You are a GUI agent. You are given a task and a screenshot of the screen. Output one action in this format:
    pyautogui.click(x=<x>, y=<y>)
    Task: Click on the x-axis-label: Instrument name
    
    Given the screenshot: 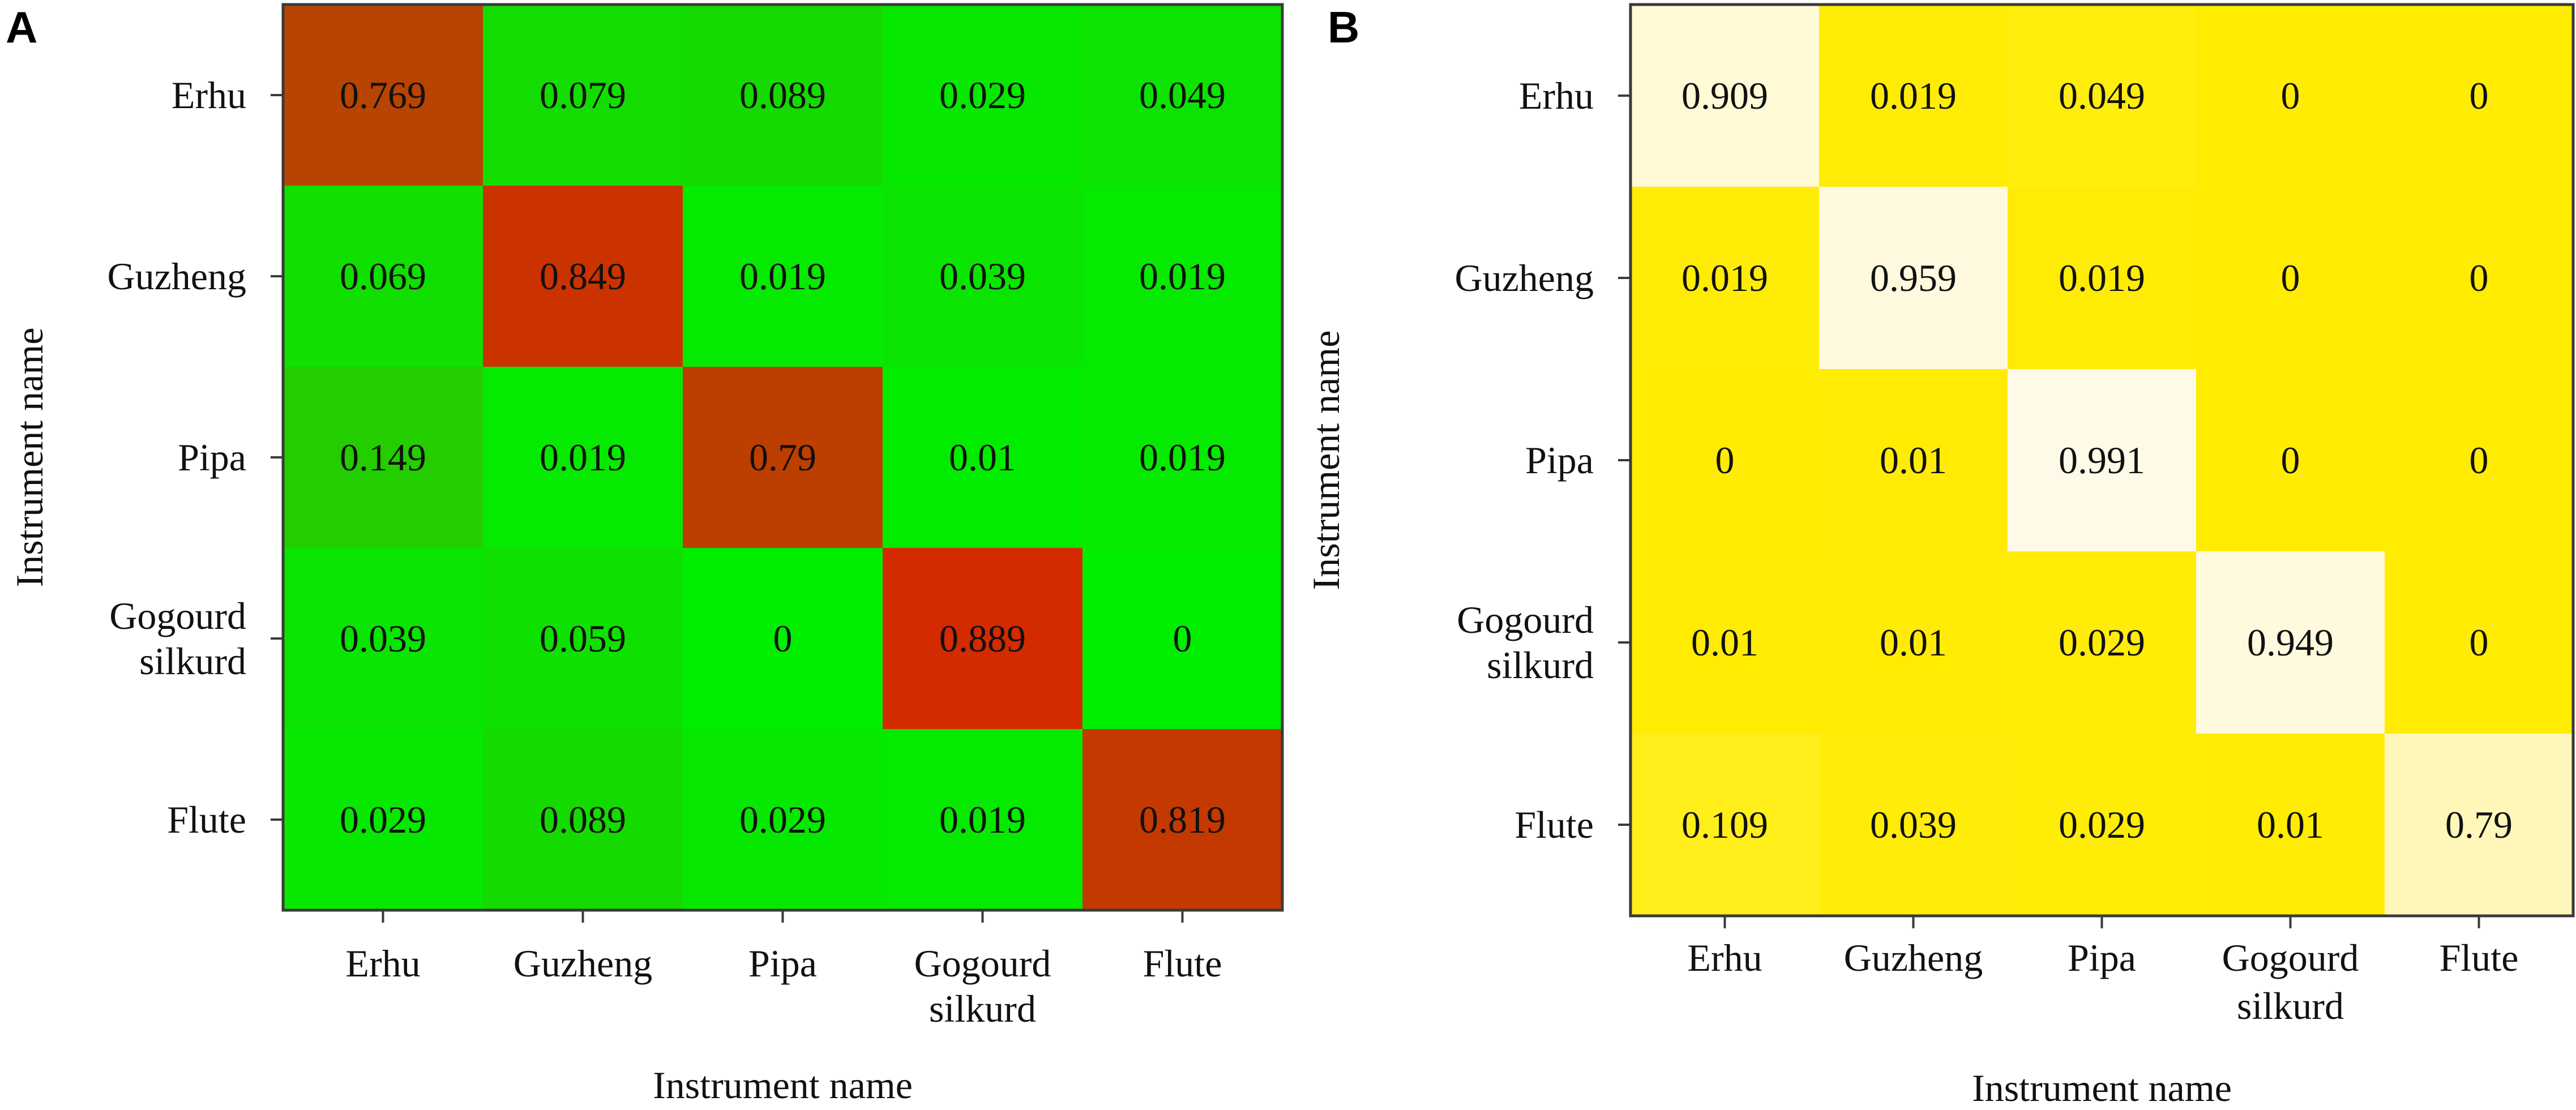 What is the action you would take?
    pyautogui.click(x=2102, y=1087)
    